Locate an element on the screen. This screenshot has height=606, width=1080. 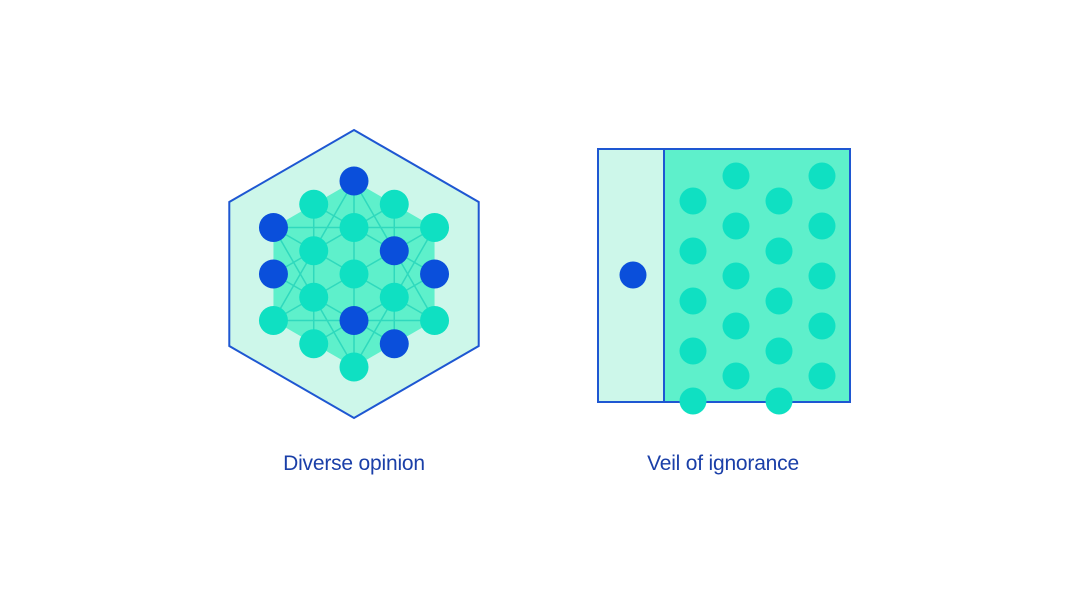
square-outline is located at coordinates (724, 275).